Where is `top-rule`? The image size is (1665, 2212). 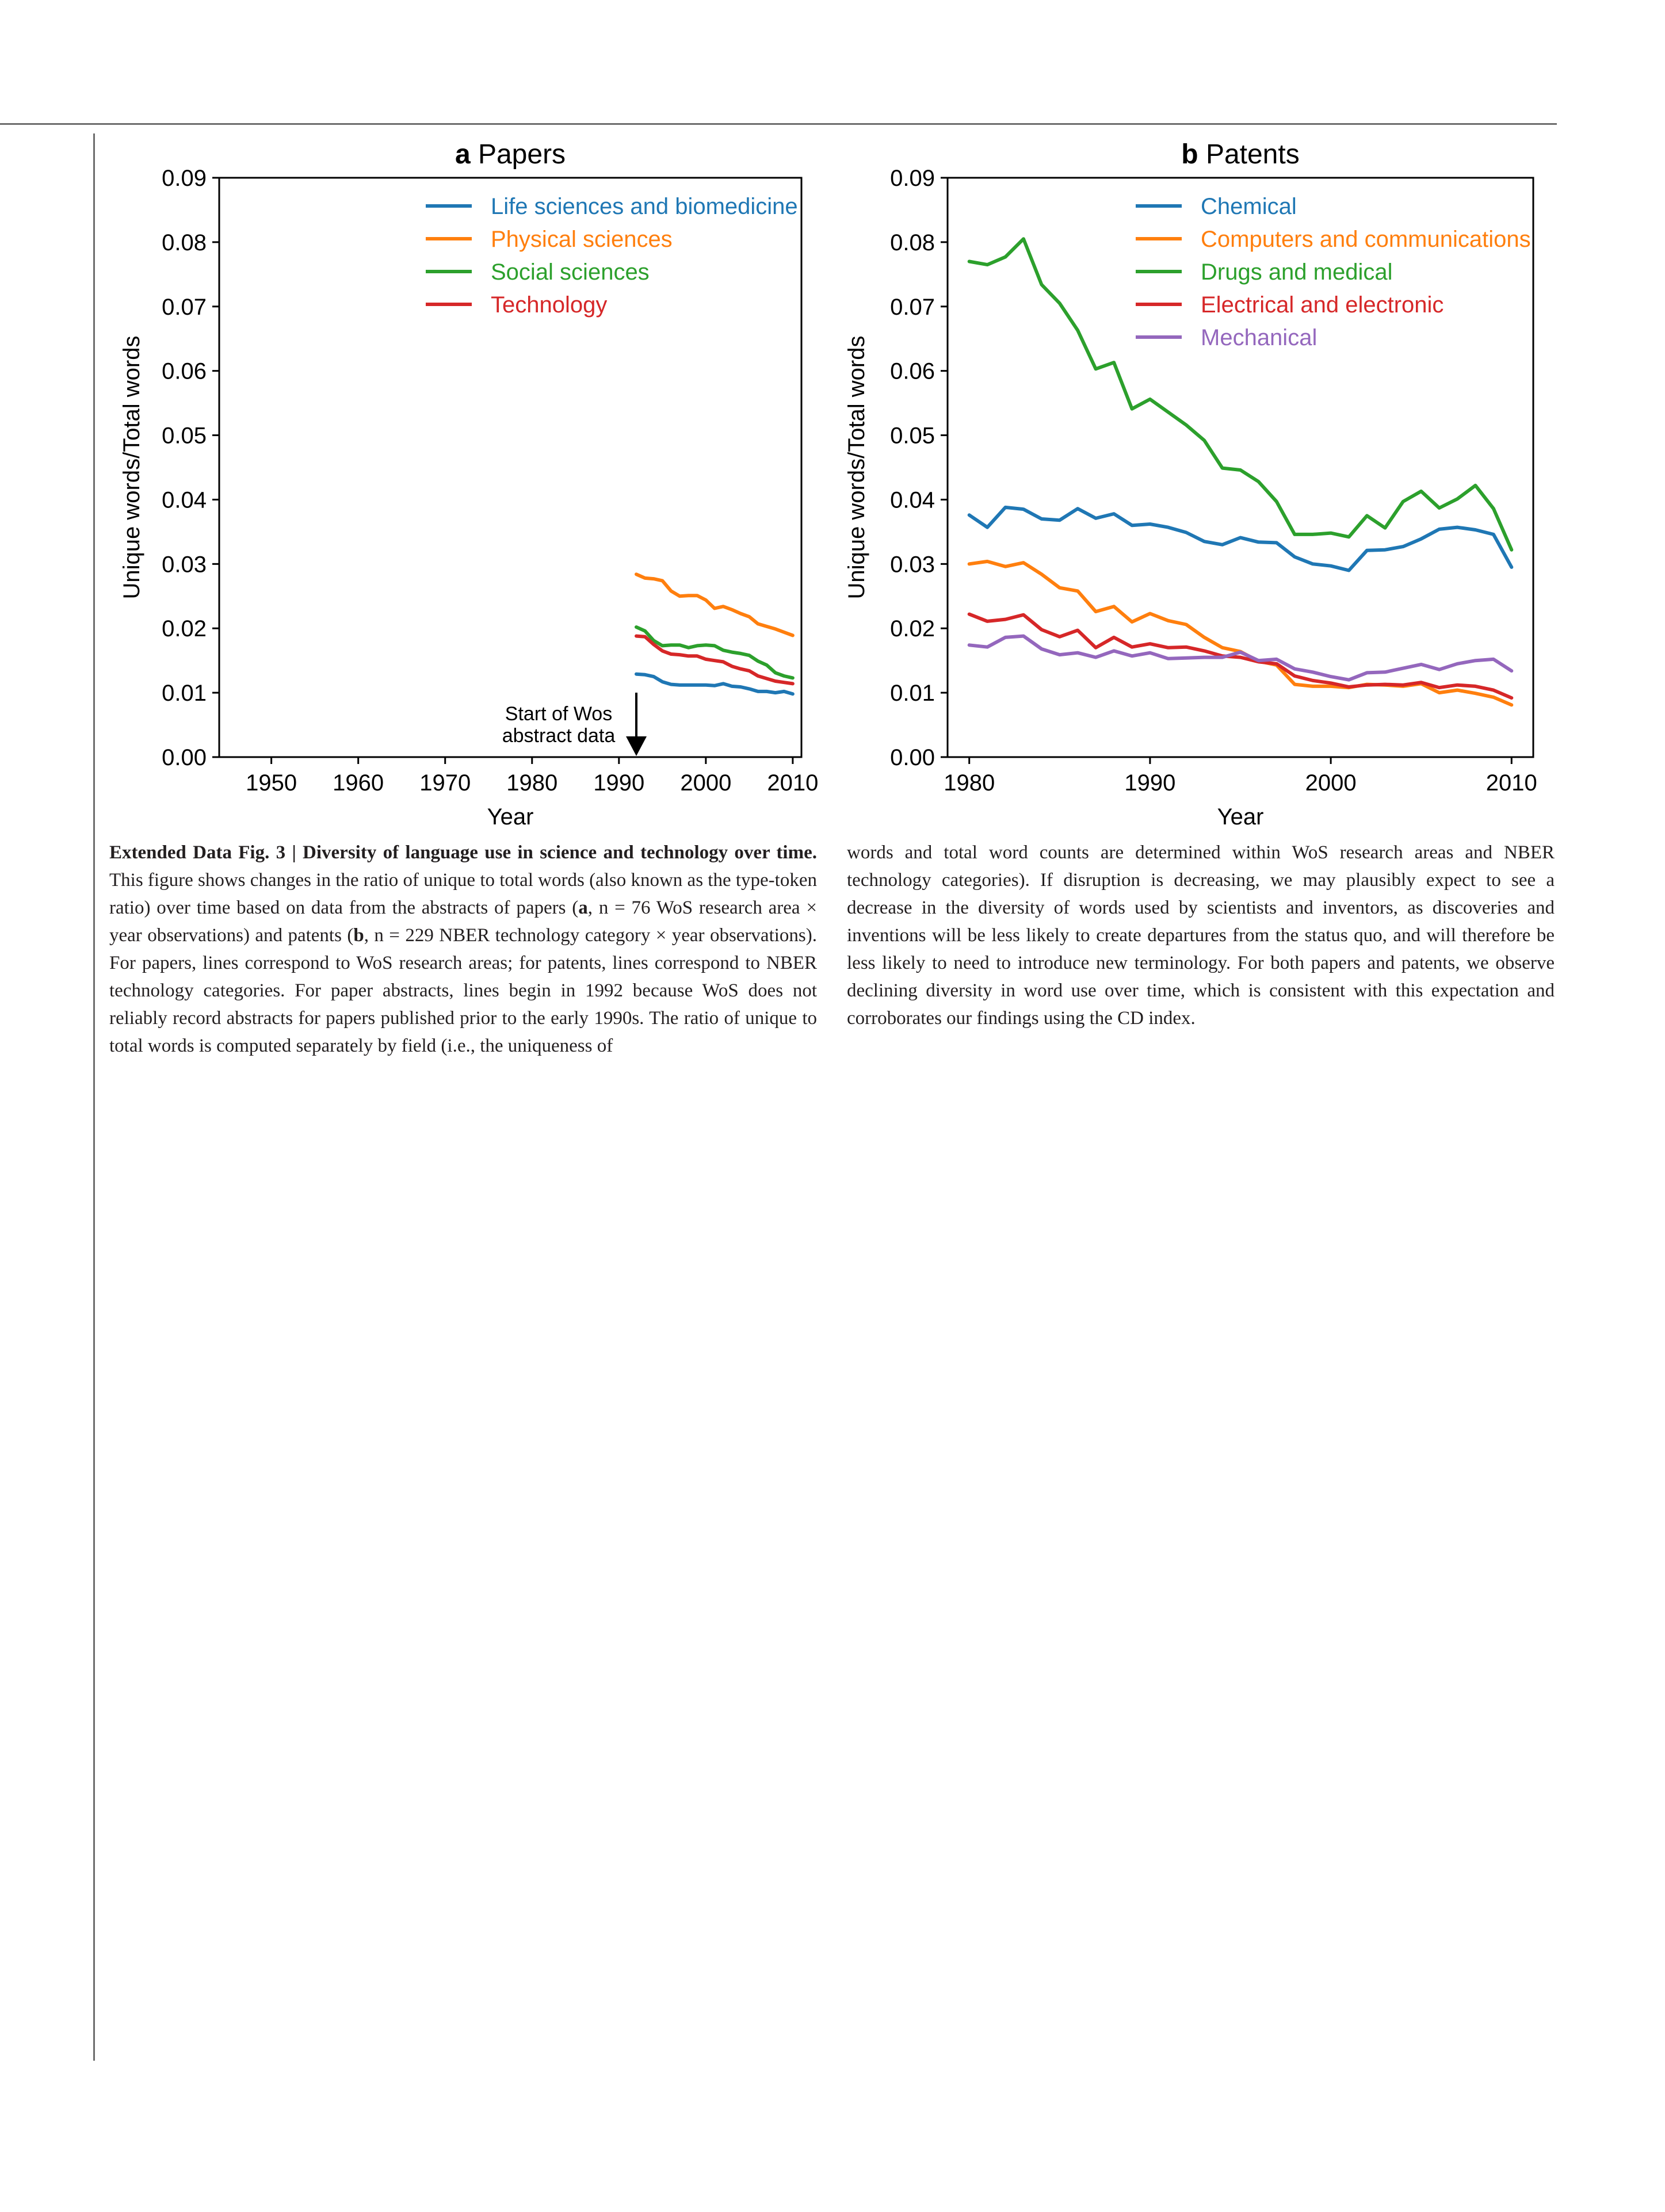
top-rule is located at coordinates (778, 124).